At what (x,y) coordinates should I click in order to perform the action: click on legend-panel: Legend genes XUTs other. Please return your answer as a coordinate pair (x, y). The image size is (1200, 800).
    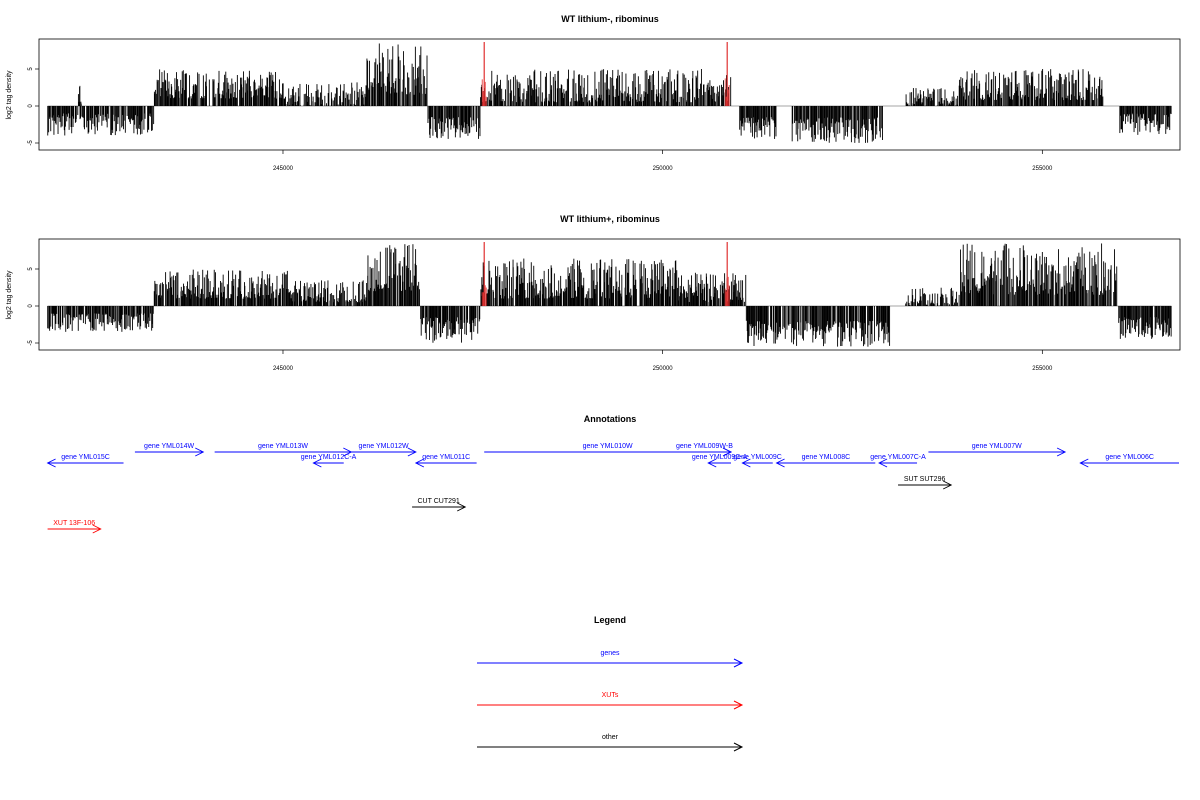
    Looking at the image, I should click on (610, 683).